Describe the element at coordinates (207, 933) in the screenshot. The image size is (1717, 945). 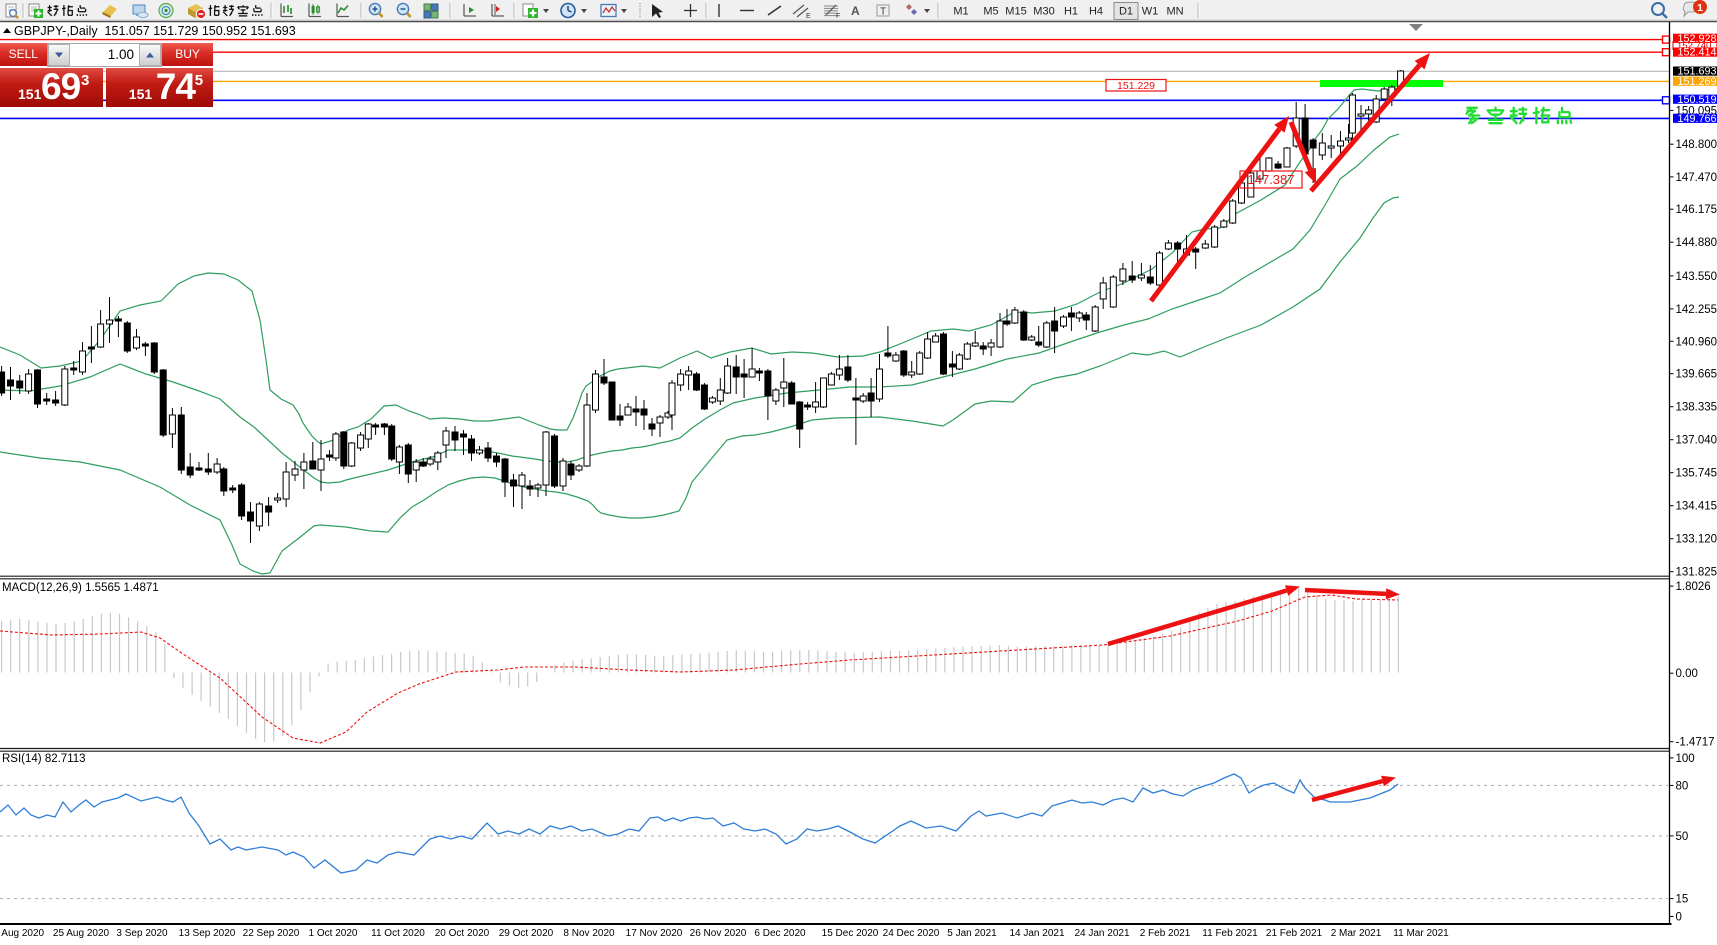
I see `svg-text: 13 Sep 2020` at that location.